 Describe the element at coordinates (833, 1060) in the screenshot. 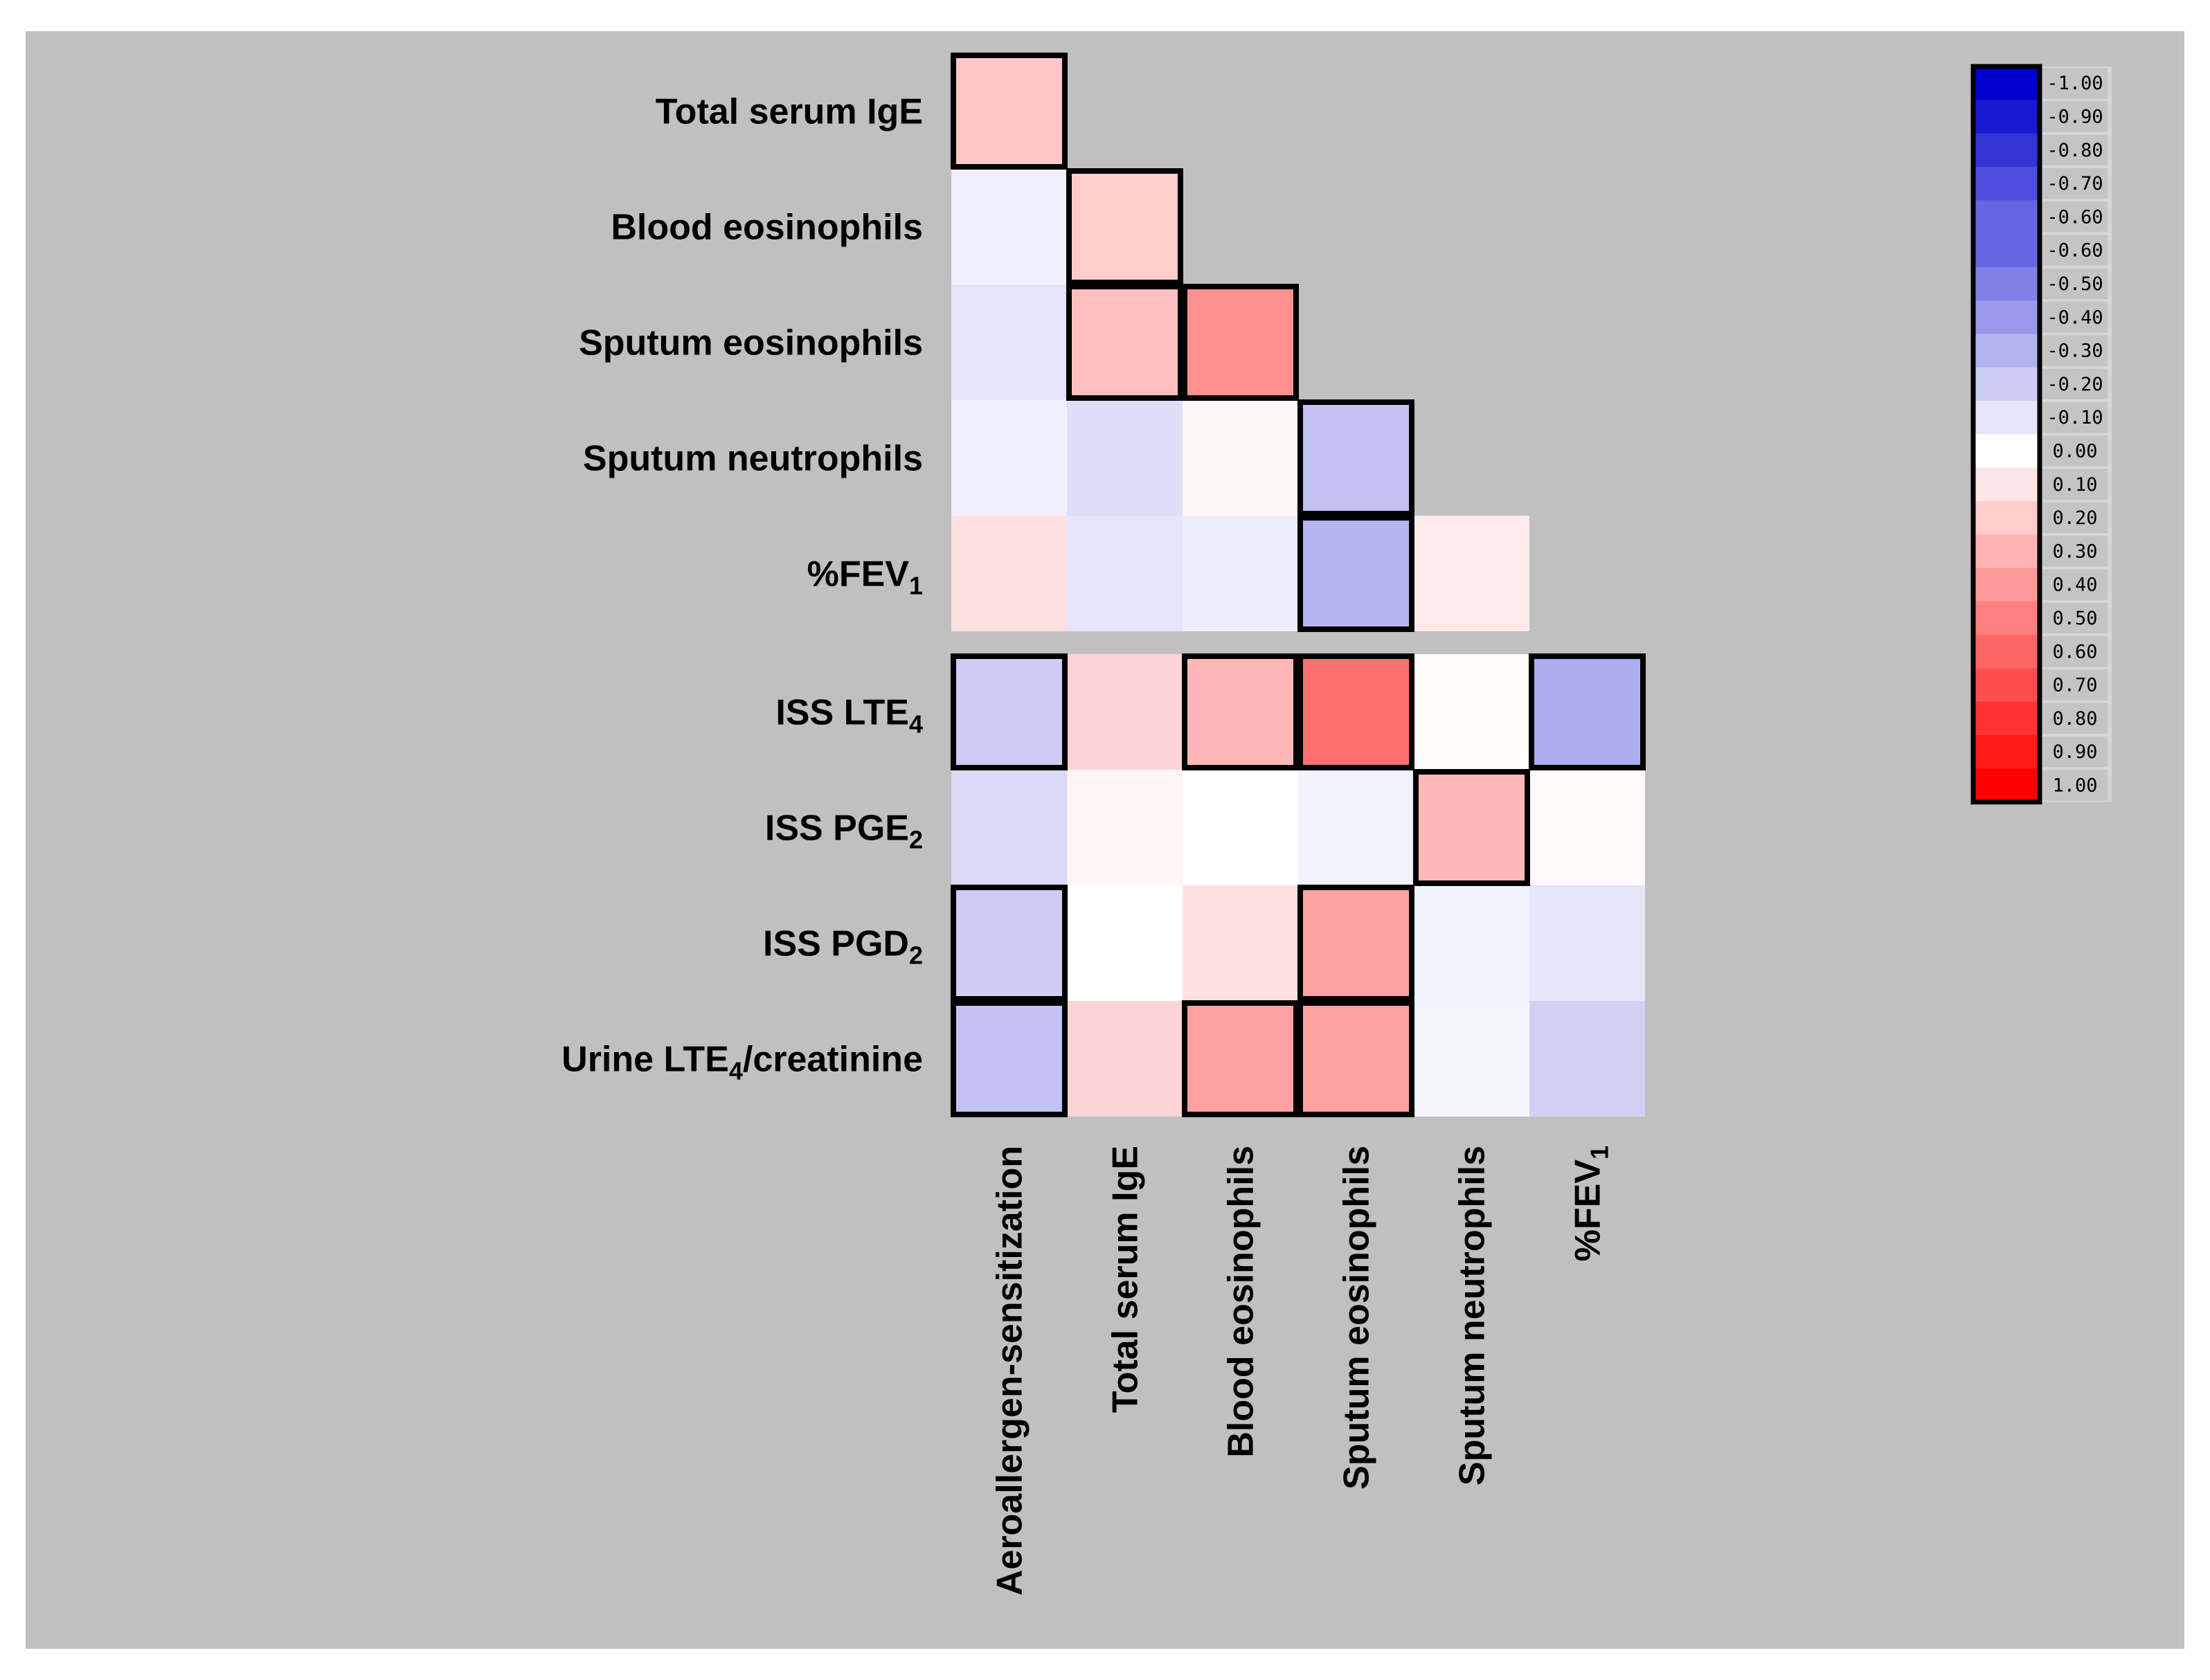

I see `label-tail: /creatinine` at that location.